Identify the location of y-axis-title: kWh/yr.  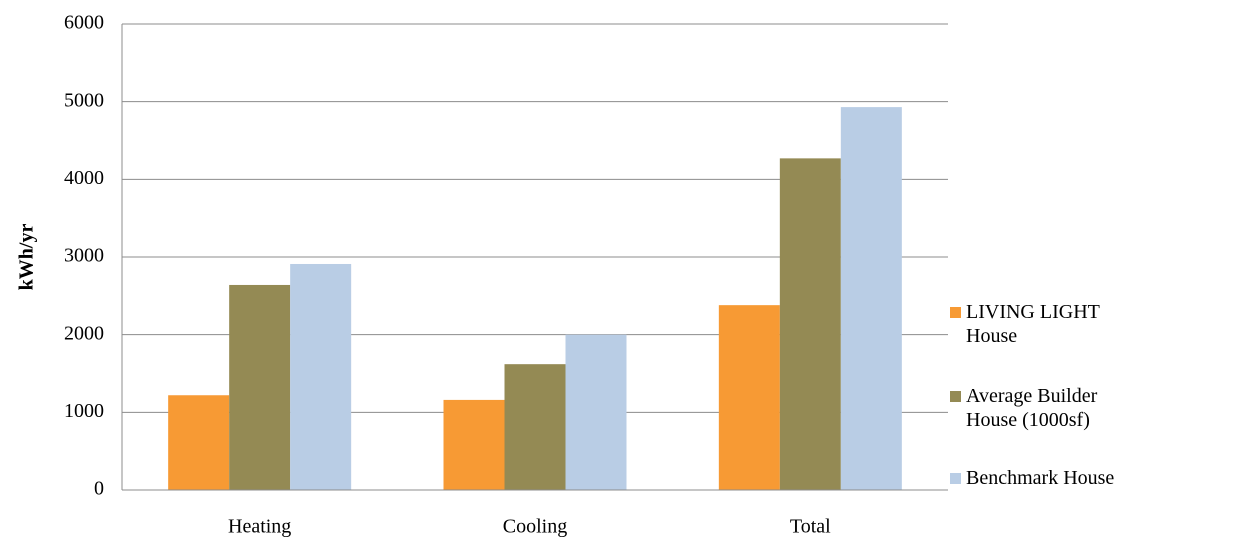
(27, 257).